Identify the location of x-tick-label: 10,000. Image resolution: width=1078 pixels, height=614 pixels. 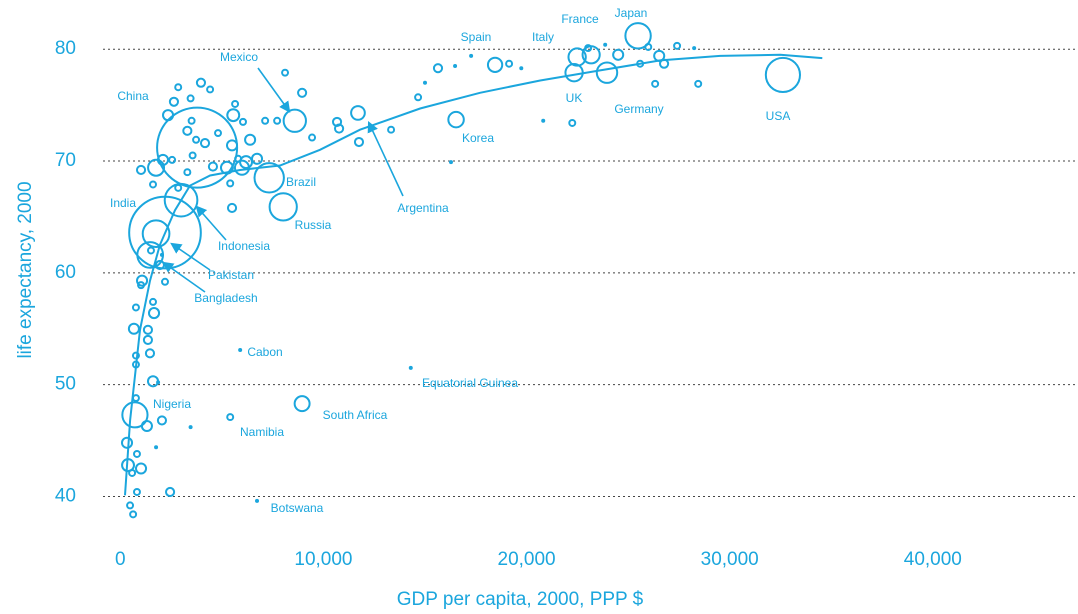
(323, 559).